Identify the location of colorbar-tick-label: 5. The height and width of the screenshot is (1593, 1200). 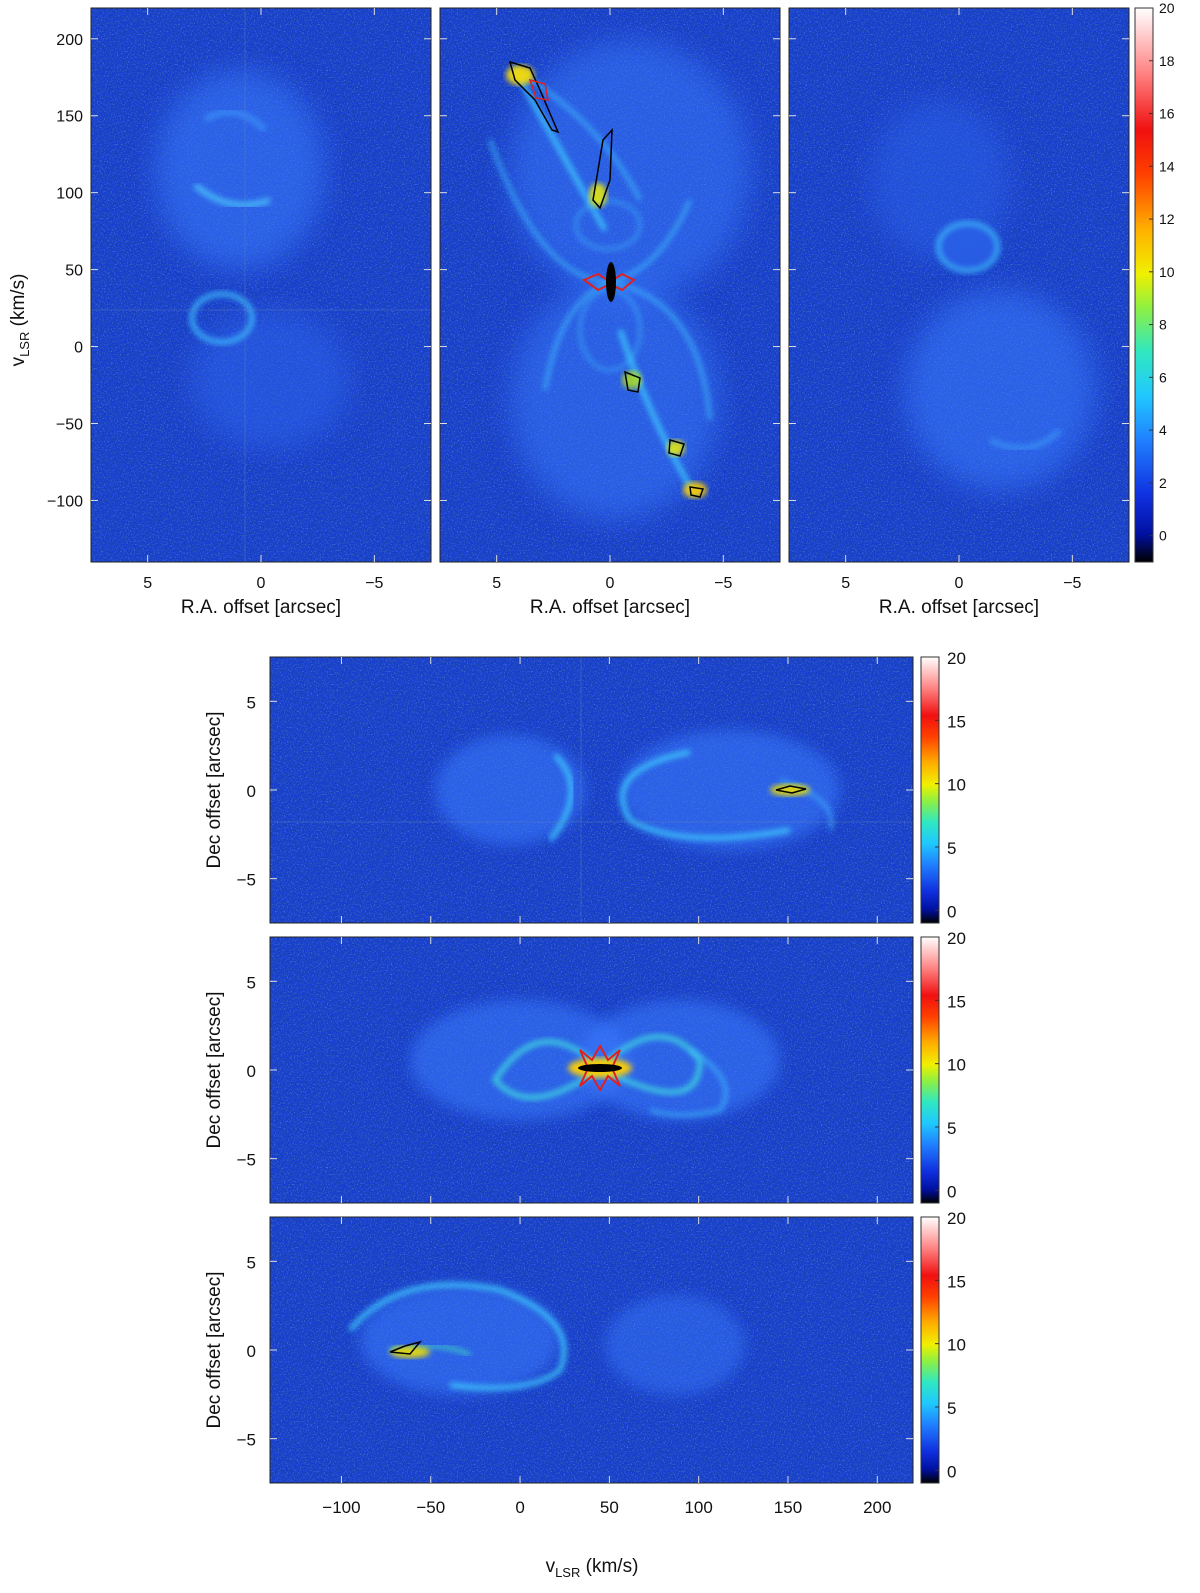
(951, 1408).